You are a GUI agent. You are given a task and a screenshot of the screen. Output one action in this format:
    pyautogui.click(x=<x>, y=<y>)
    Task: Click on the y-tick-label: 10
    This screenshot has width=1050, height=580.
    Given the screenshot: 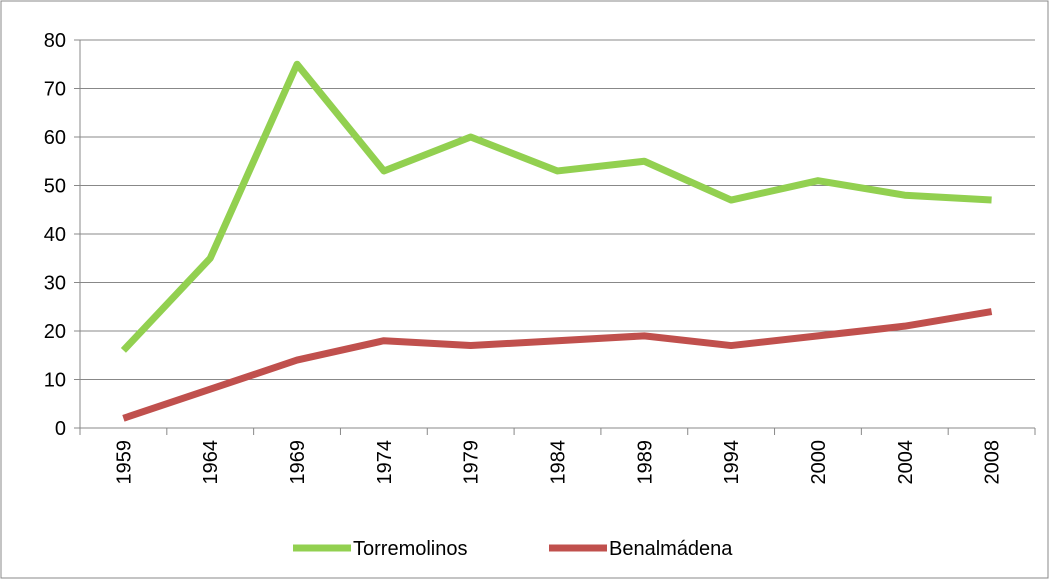 What is the action you would take?
    pyautogui.click(x=55, y=381)
    